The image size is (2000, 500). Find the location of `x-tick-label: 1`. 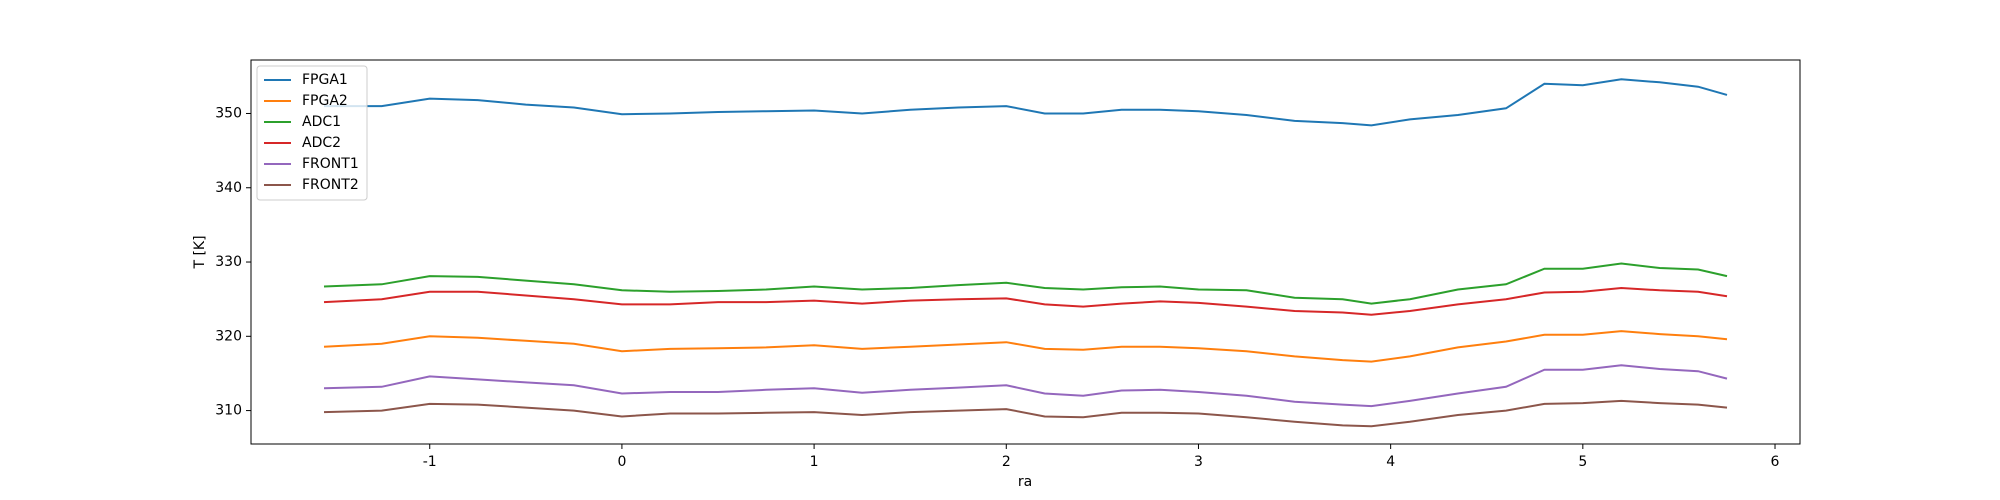

x-tick-label: 1 is located at coordinates (814, 462).